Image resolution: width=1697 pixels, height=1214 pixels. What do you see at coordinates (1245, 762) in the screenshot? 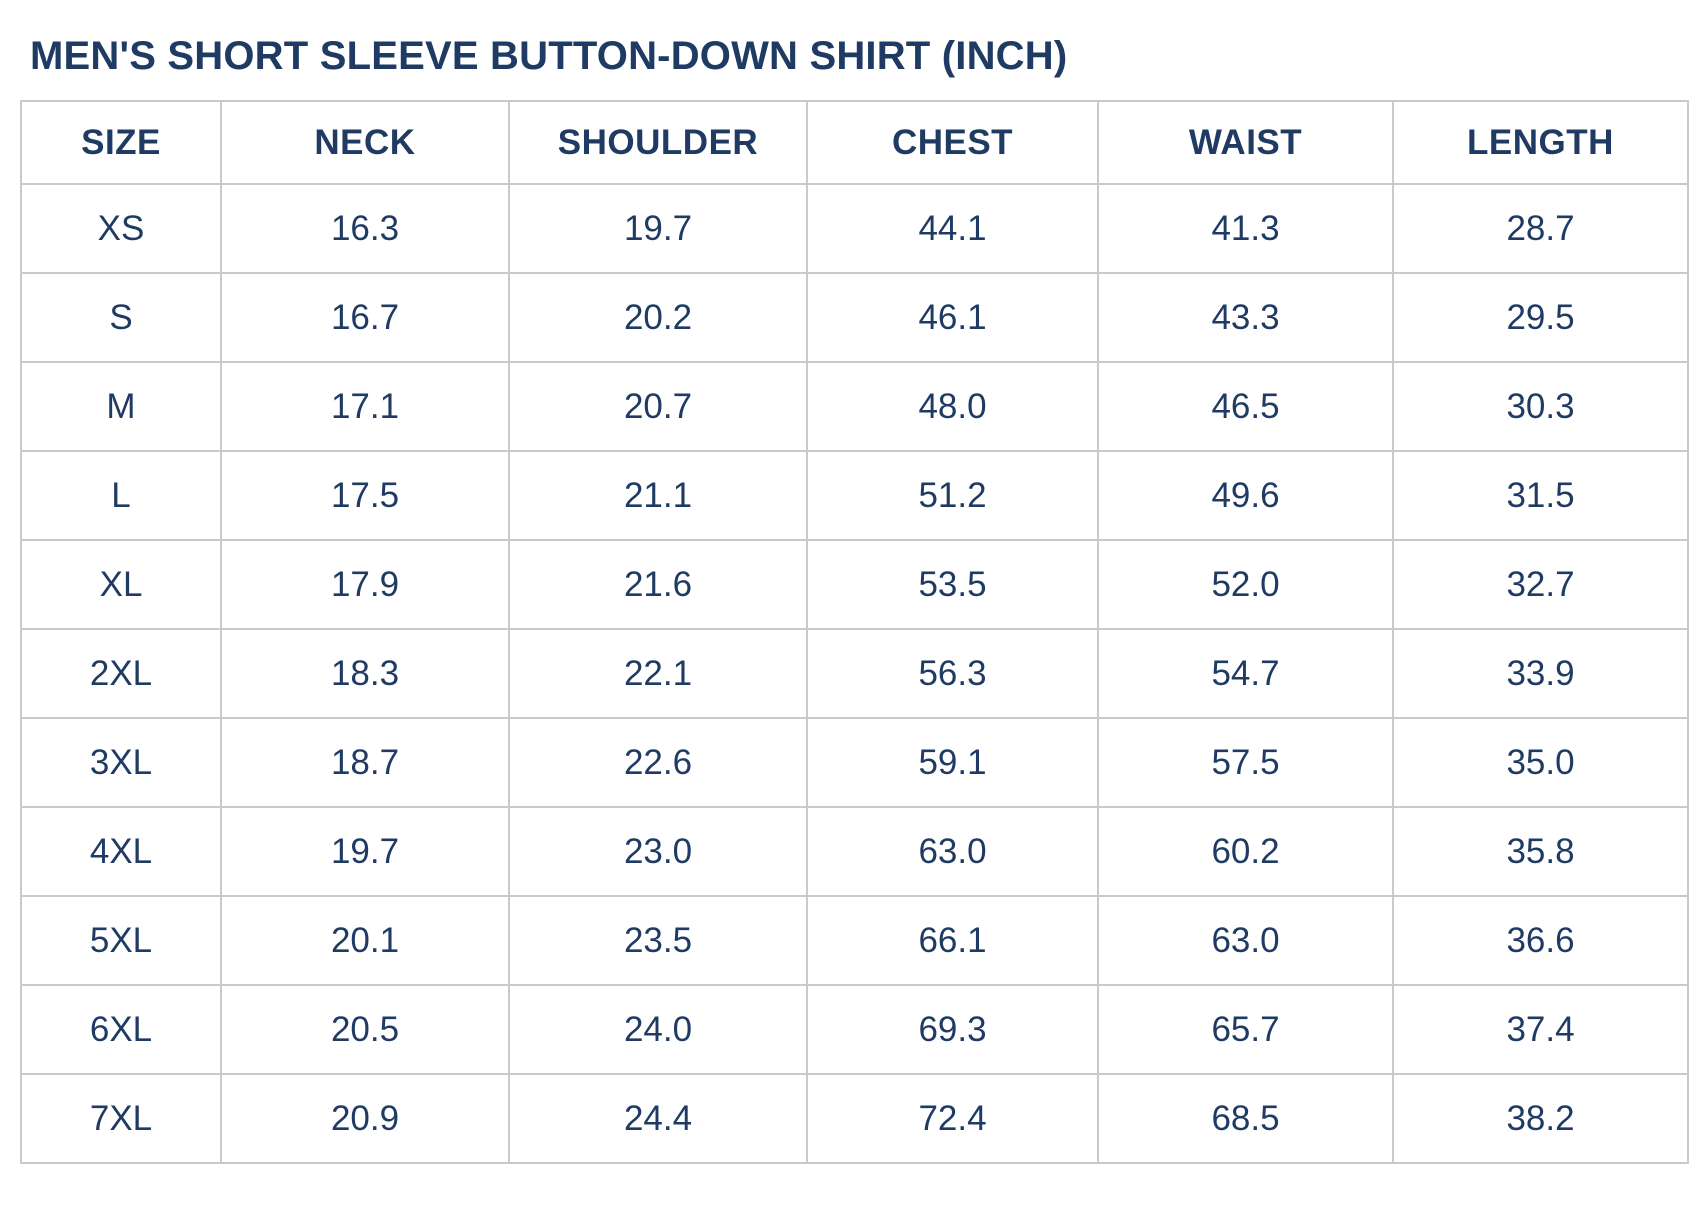
I see `cell-waist: 57.5` at bounding box center [1245, 762].